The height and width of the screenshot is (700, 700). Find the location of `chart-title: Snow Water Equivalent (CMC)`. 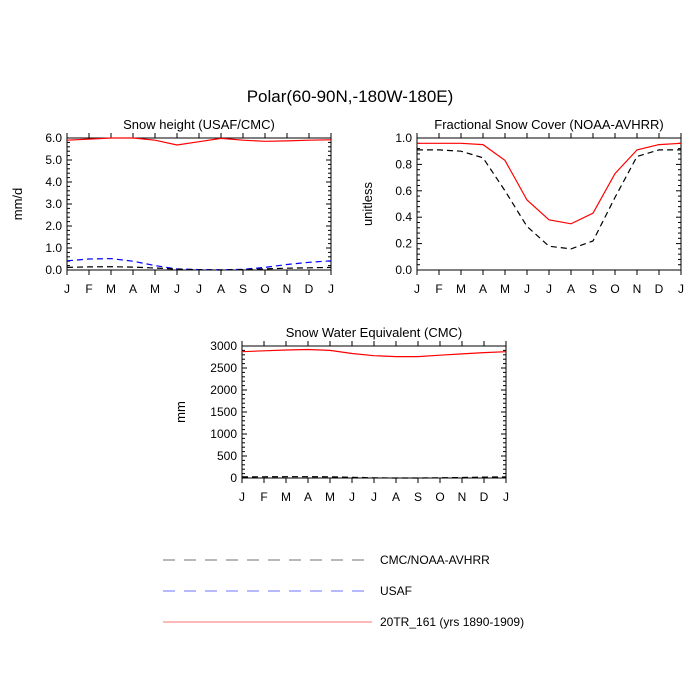

chart-title: Snow Water Equivalent (CMC) is located at coordinates (374, 332).